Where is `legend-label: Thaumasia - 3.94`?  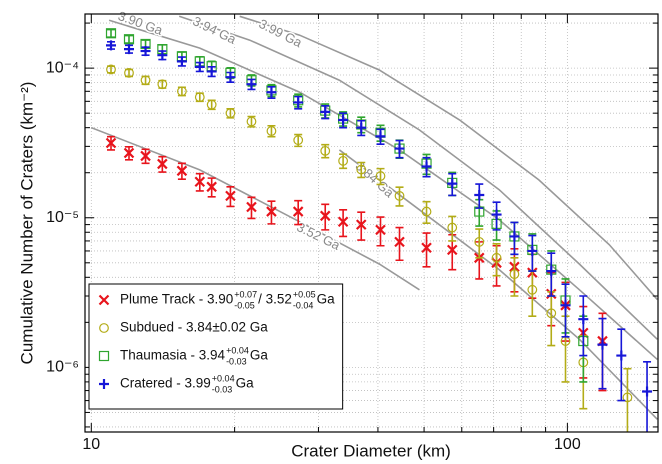 legend-label: Thaumasia - 3.94 is located at coordinates (173, 355).